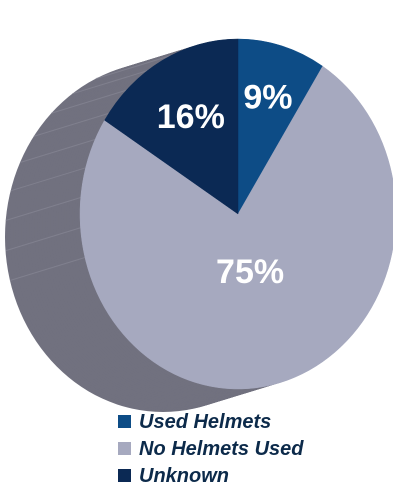 This screenshot has width=393, height=494. What do you see at coordinates (124, 475) in the screenshot?
I see `legend-swatch-unknown` at bounding box center [124, 475].